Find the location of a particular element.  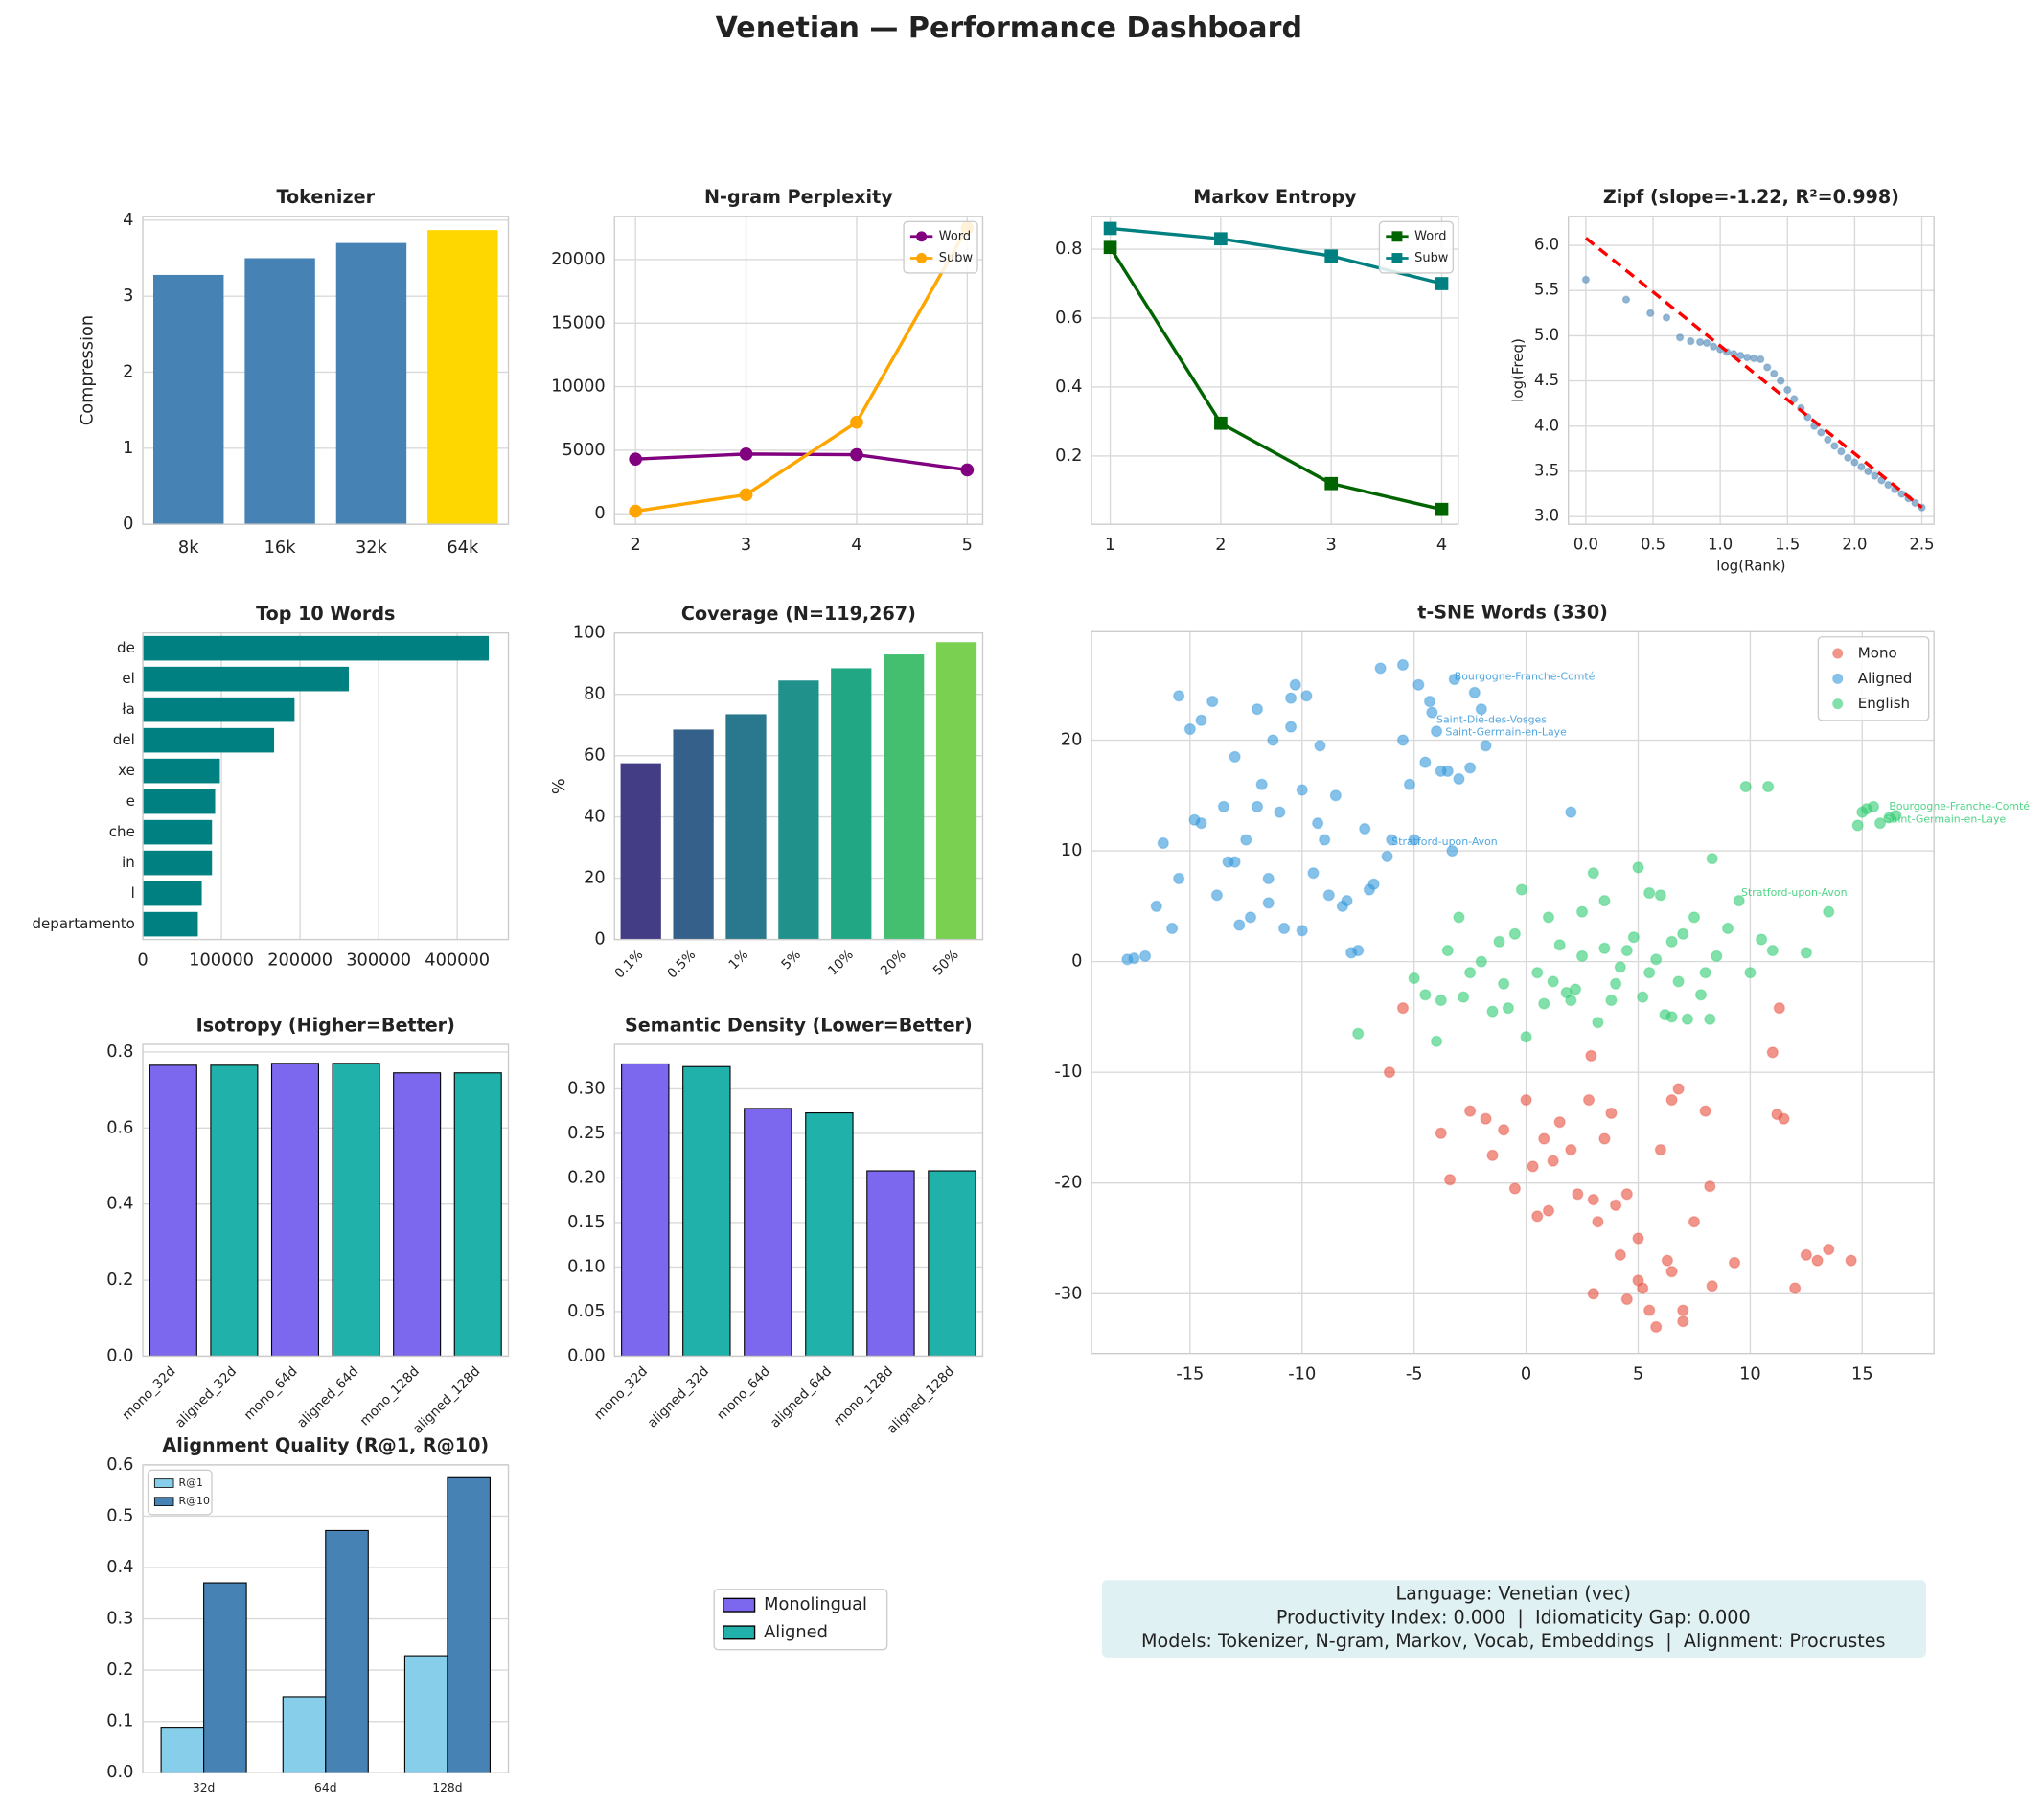

x-tick-label: 2 is located at coordinates (636, 545).